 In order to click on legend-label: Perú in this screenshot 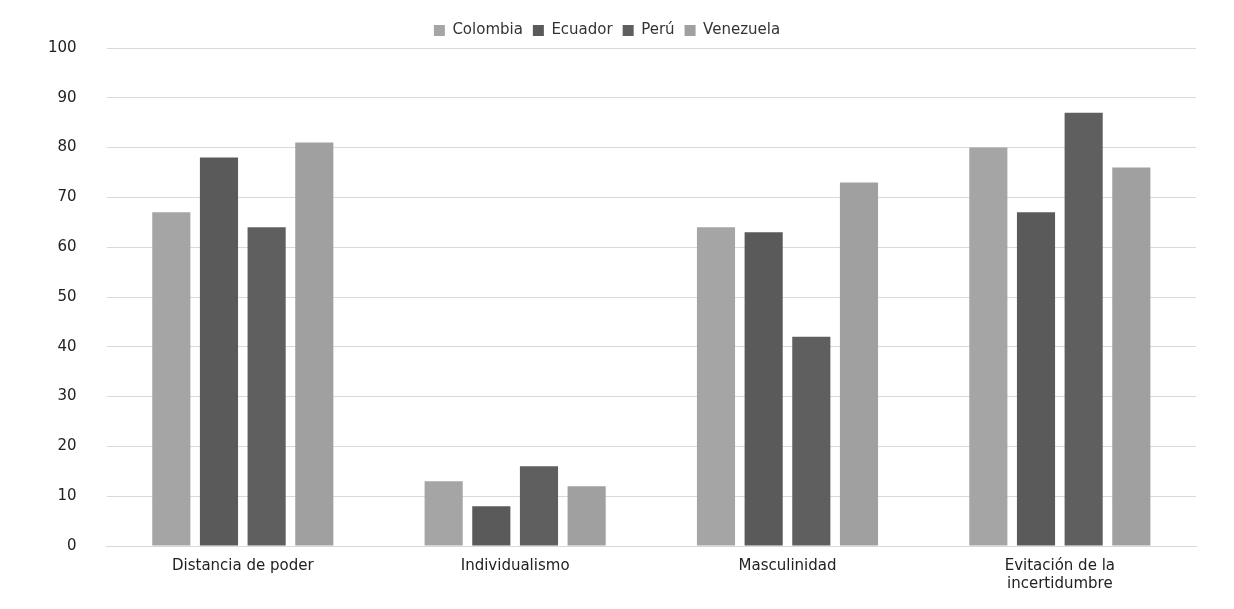, I will do `click(658, 29)`.